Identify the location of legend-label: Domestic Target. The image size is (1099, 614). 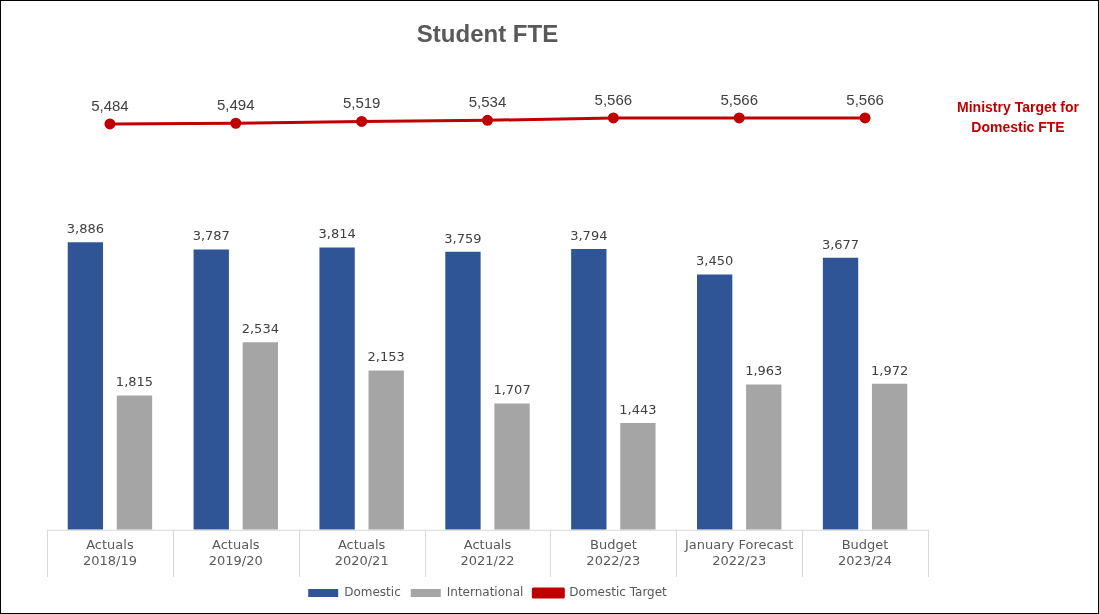
(618, 592).